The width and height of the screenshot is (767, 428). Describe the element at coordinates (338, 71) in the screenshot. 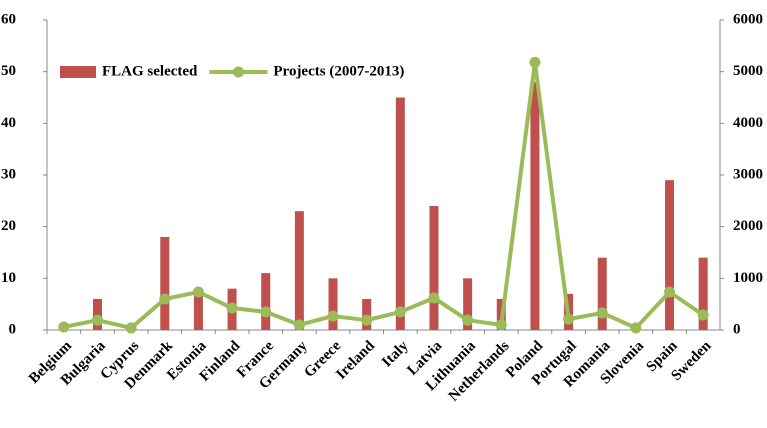

I see `legend-label: Projects (2007-2013)` at that location.